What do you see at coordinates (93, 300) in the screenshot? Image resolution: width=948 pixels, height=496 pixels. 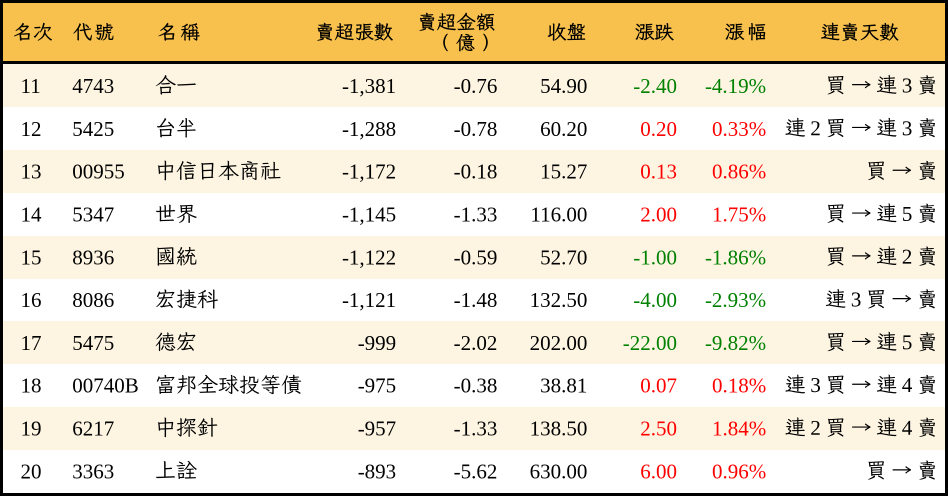 I see `svg-text: 8086` at bounding box center [93, 300].